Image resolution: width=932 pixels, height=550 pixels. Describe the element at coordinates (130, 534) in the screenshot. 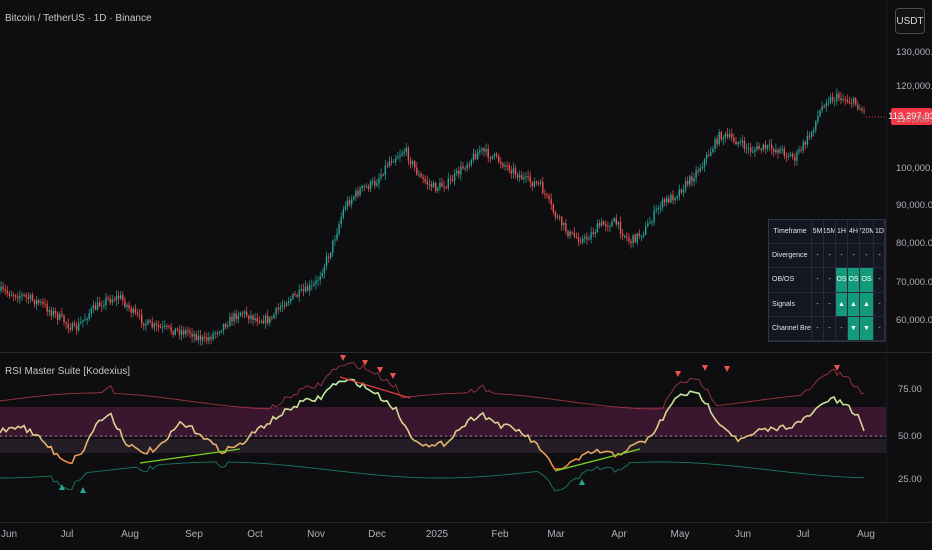

I see `time-tick: Aug` at that location.